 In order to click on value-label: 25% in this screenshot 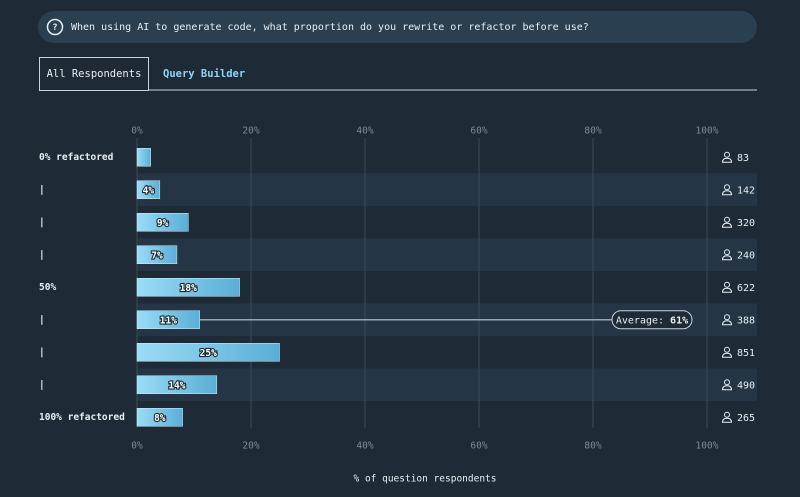, I will do `click(208, 353)`.